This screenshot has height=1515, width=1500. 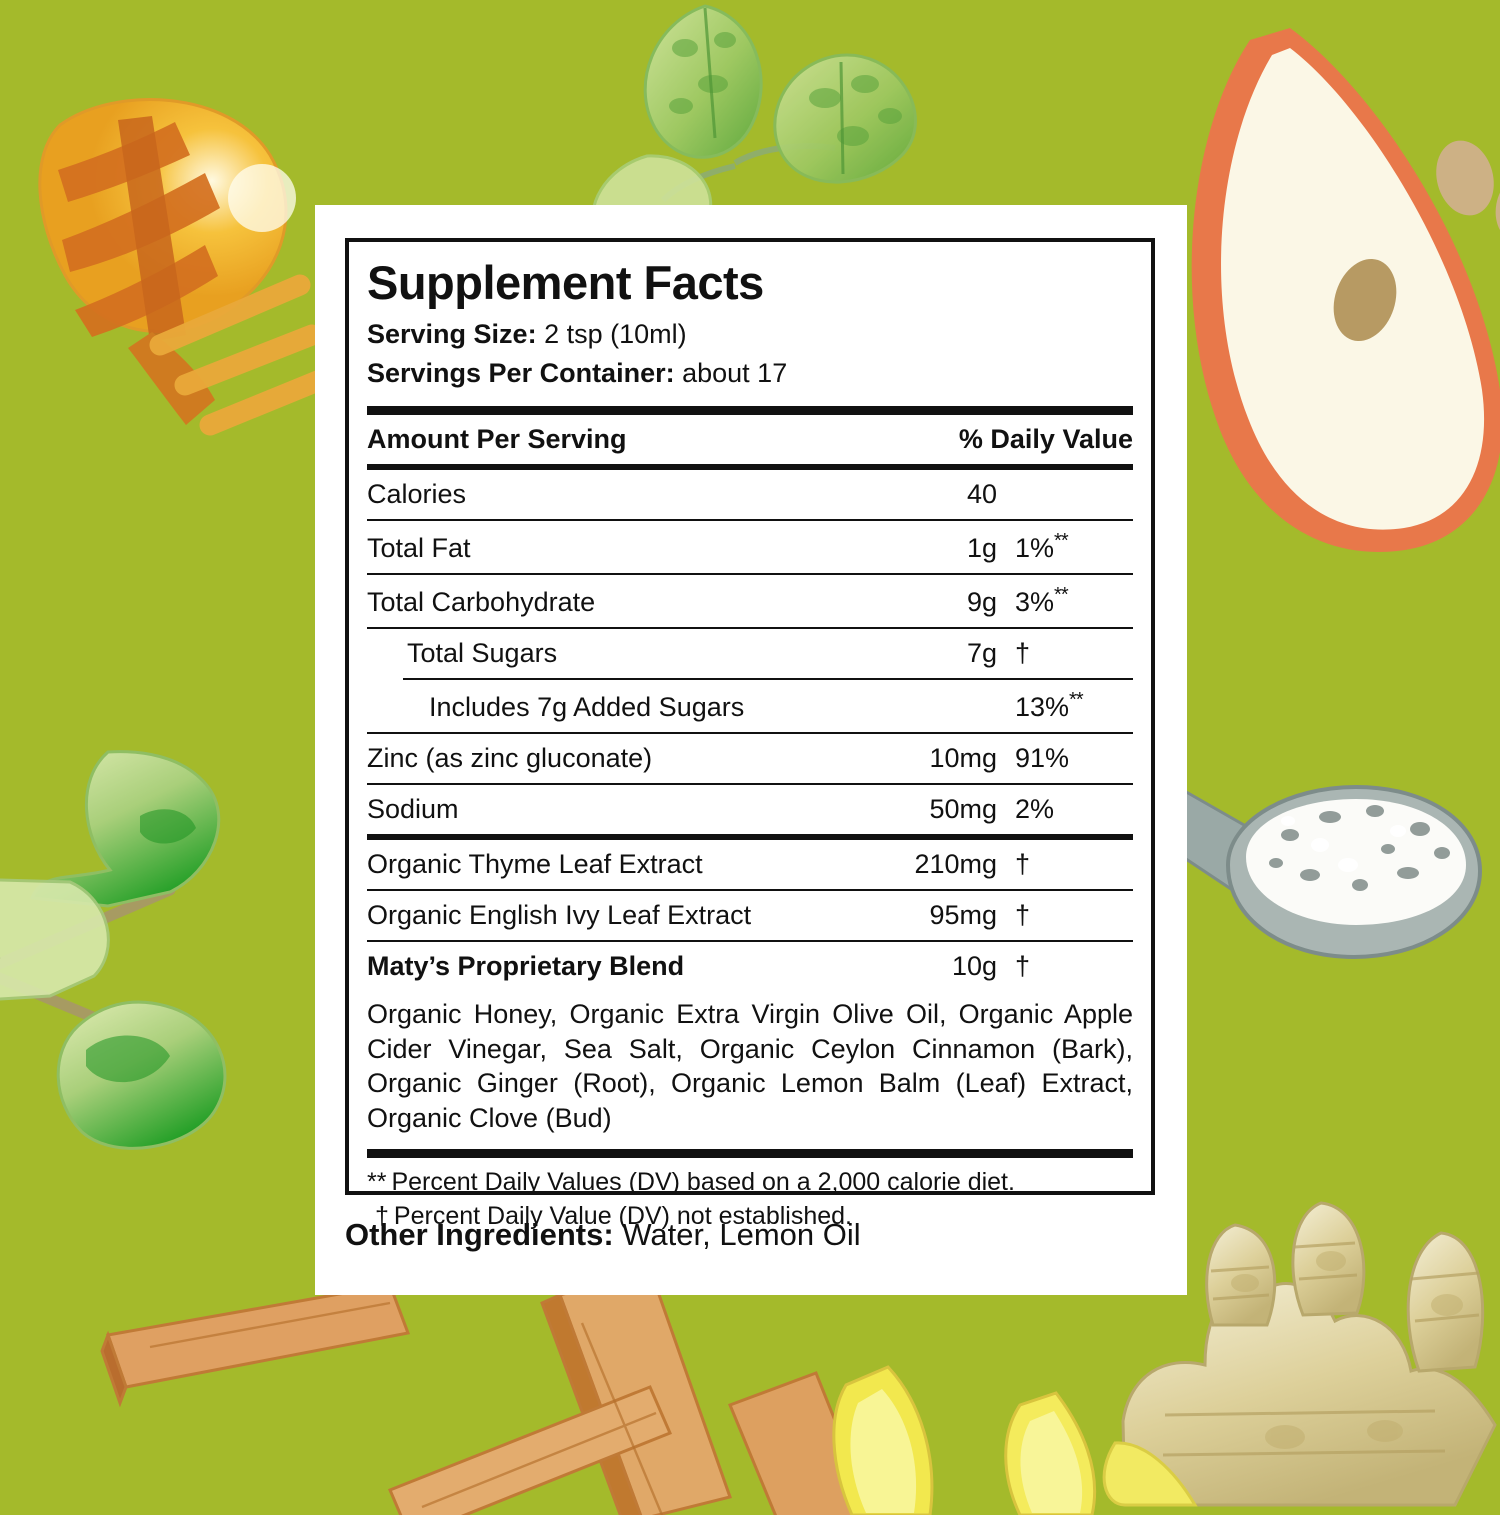 I want to click on table-row: Sodium 50mg 2%, so click(x=750, y=809).